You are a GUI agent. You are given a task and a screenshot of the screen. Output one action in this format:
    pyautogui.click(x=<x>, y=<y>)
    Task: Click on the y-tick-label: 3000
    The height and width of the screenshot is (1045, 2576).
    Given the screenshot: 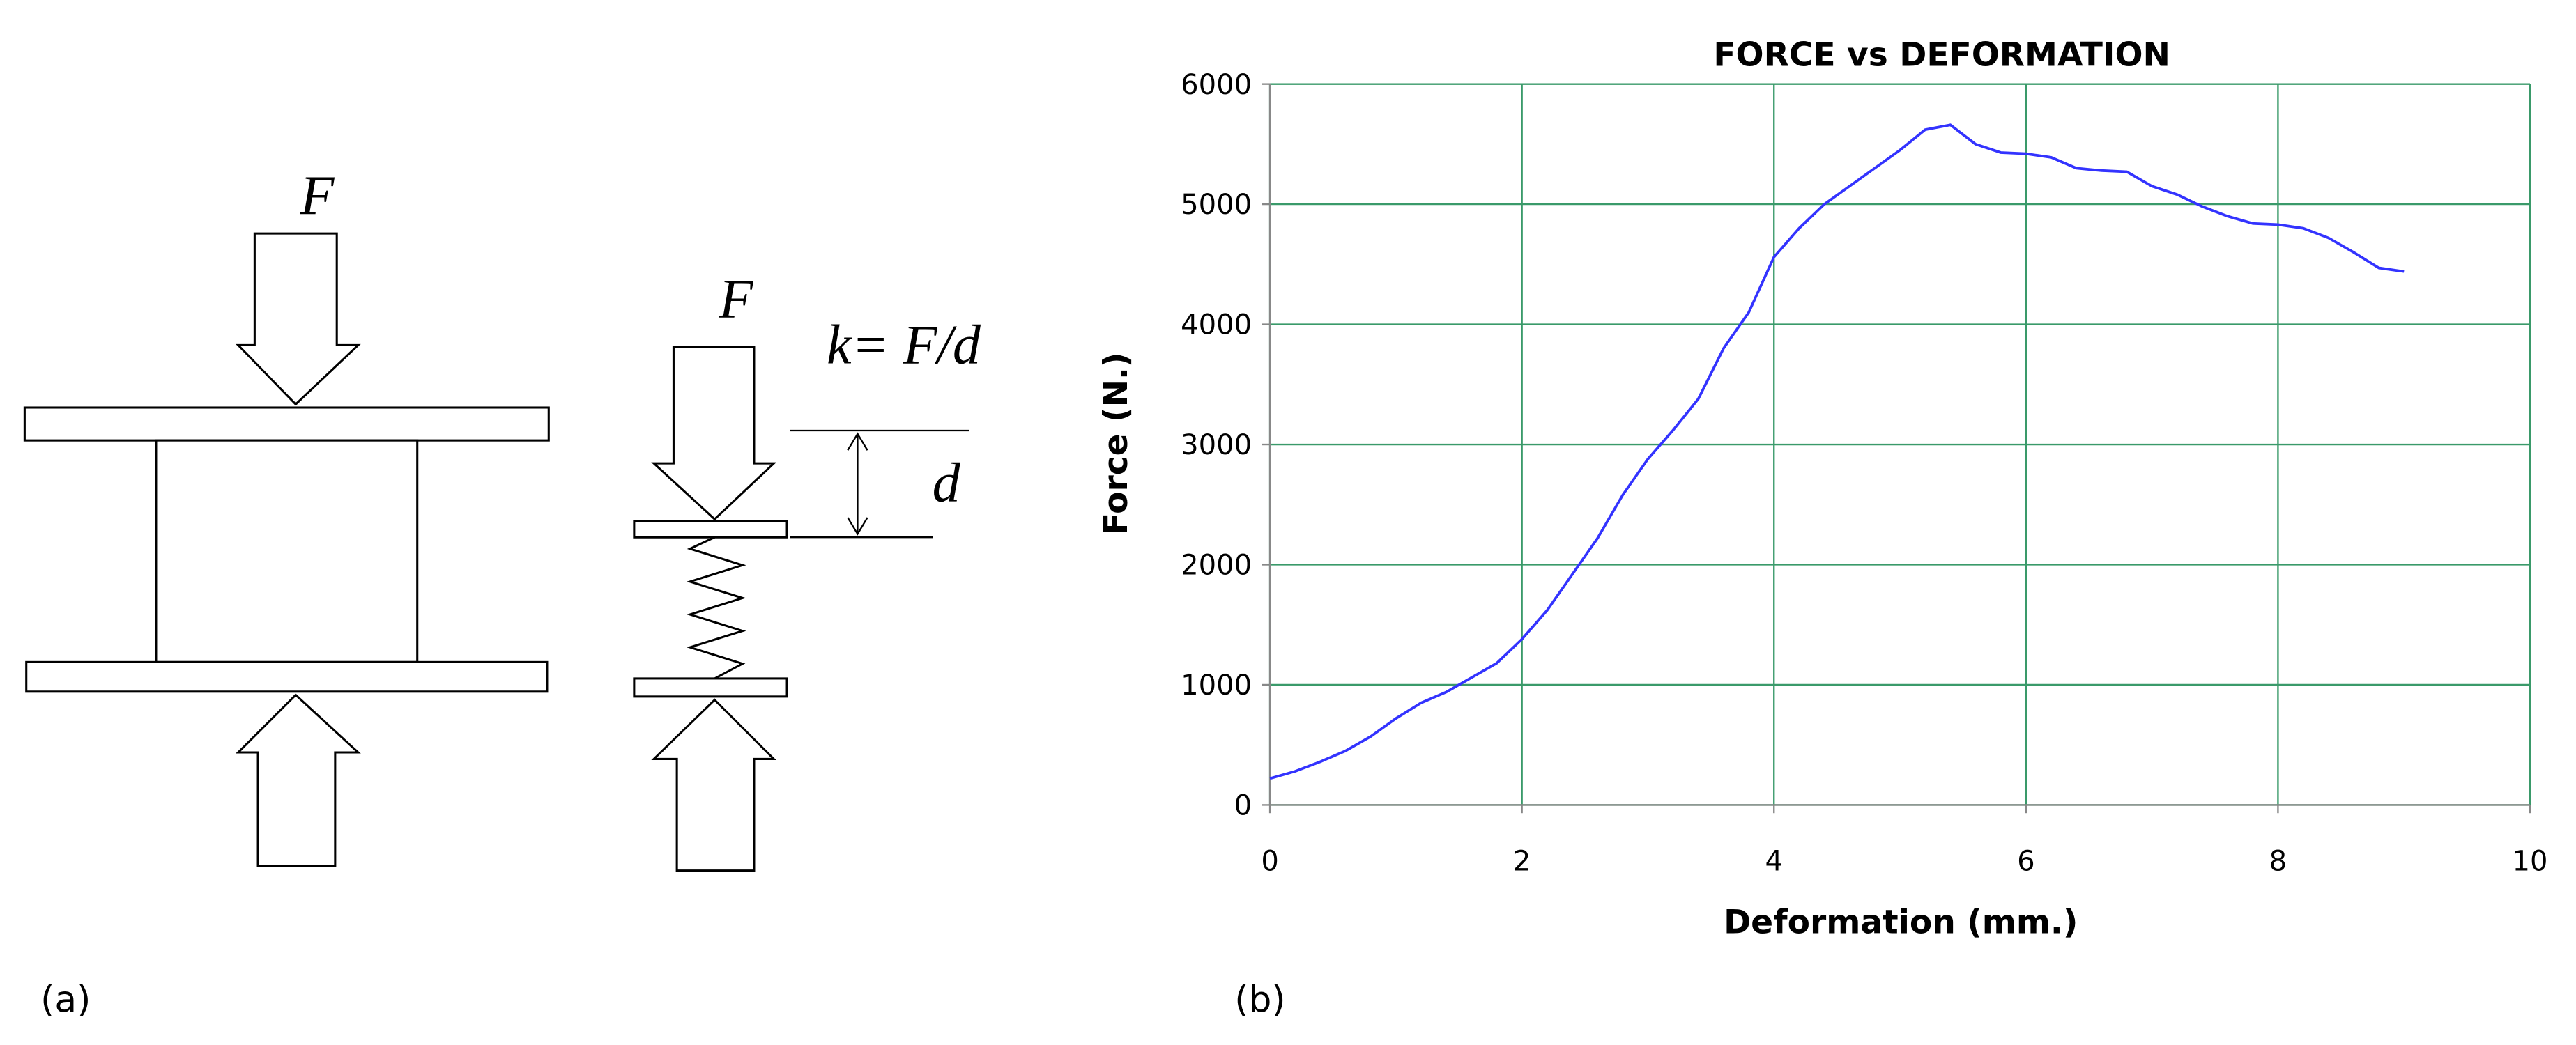 What is the action you would take?
    pyautogui.click(x=1216, y=445)
    